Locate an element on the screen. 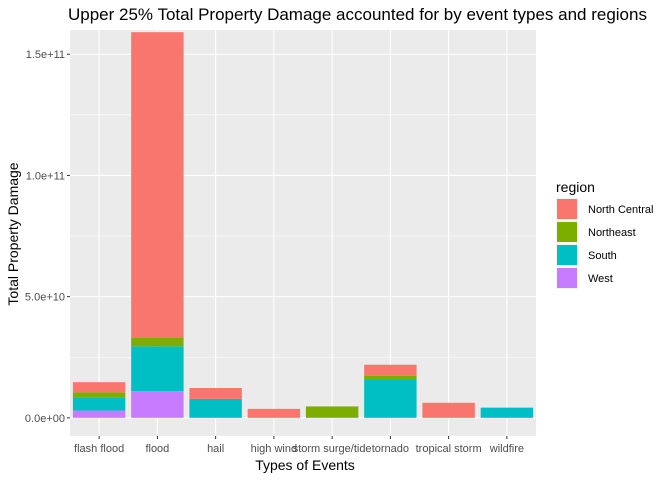 Image resolution: width=672 pixels, height=480 pixels. y-tick-label: 0.0e+00 is located at coordinates (45, 419).